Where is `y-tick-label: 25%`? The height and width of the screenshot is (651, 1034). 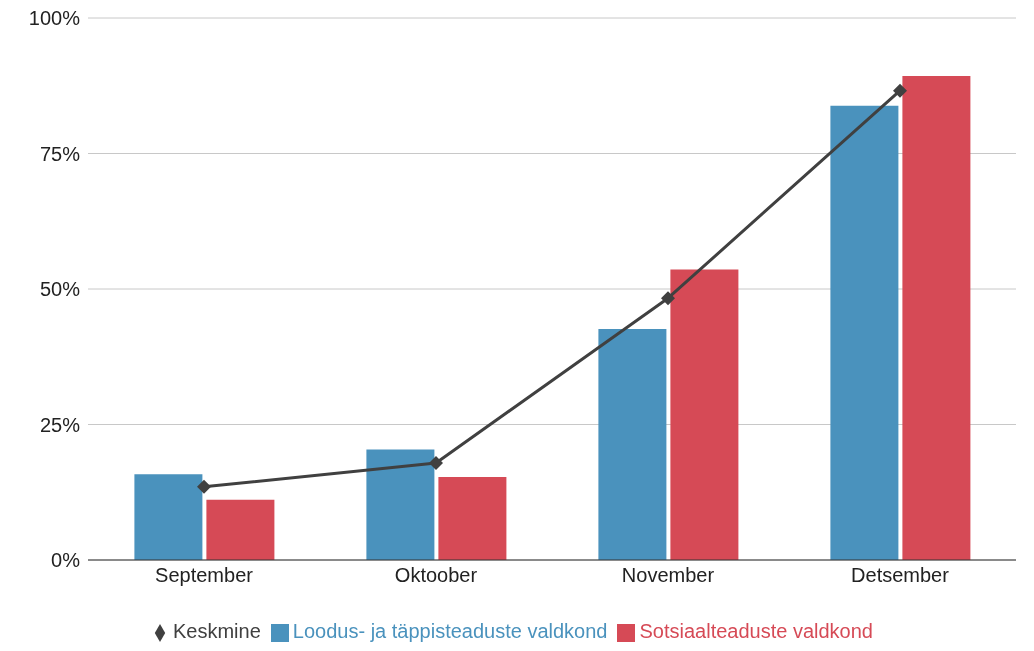 y-tick-label: 25% is located at coordinates (60, 424).